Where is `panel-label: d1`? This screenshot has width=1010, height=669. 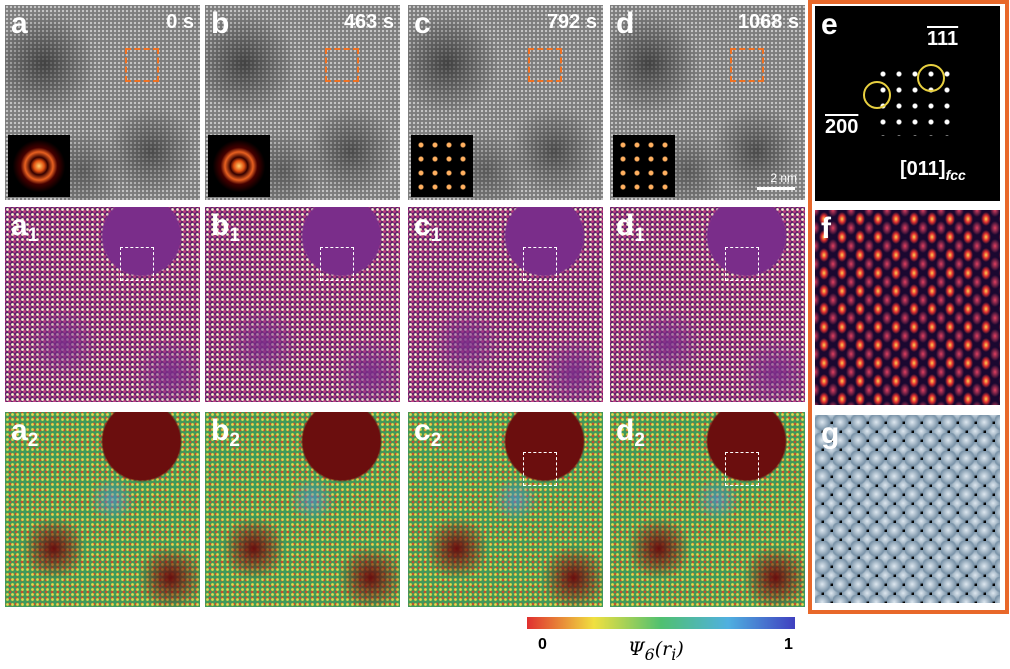 panel-label: d1 is located at coordinates (630, 231).